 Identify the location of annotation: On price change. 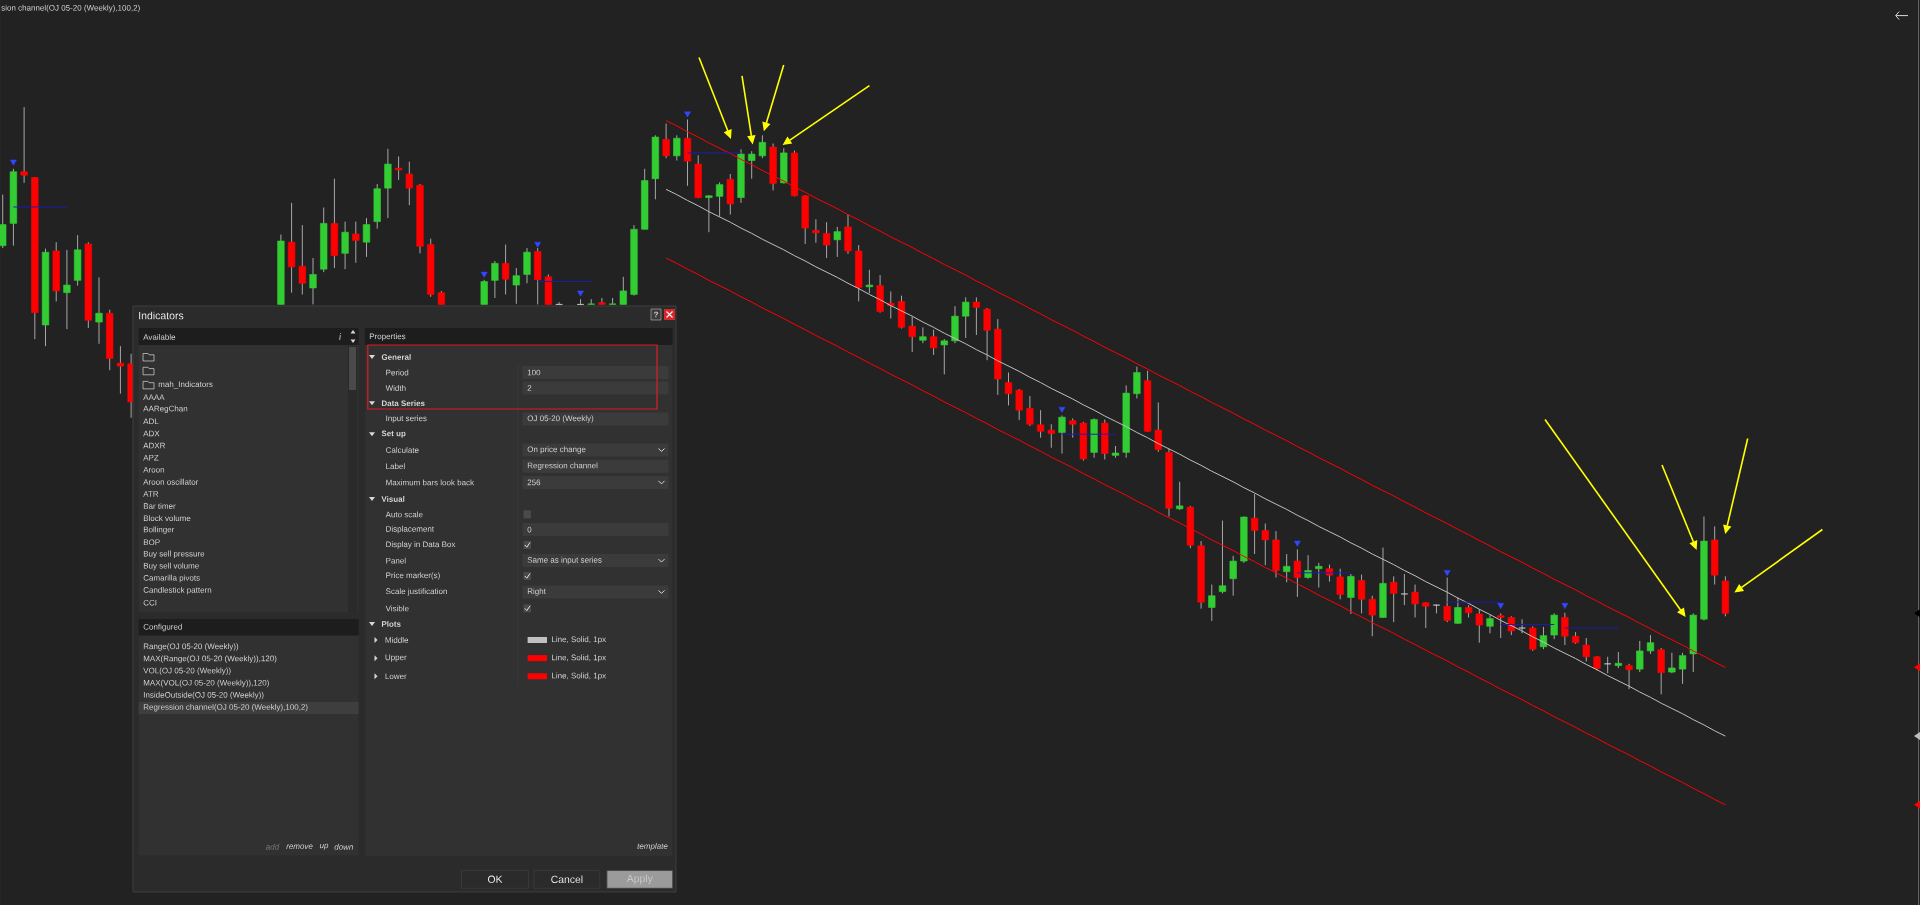
(556, 450).